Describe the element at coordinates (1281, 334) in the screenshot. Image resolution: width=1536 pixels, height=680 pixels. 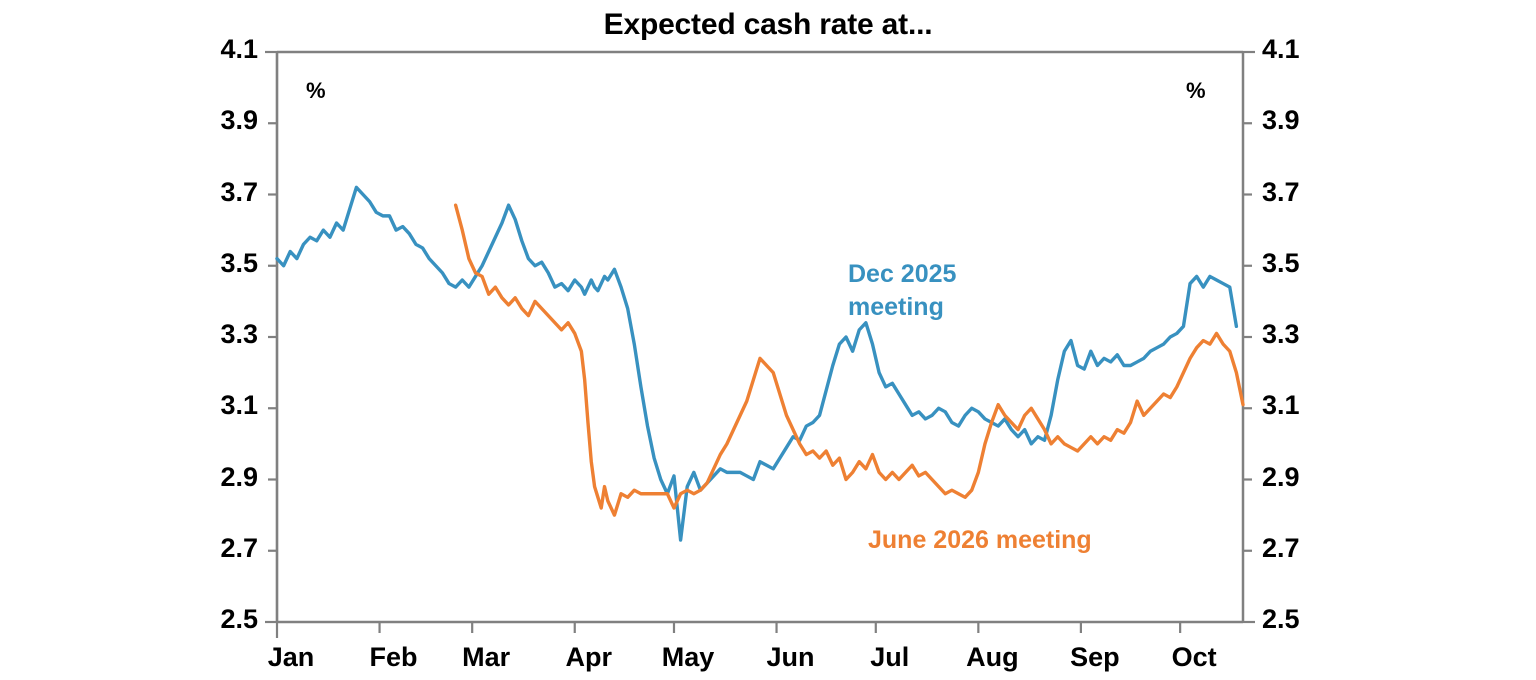
I see `y-tick-label-right-4: 3.3` at that location.